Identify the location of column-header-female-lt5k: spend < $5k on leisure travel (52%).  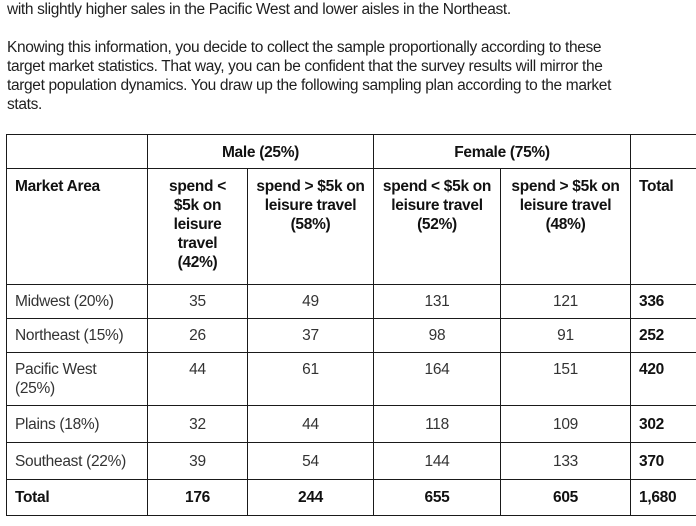
(437, 226).